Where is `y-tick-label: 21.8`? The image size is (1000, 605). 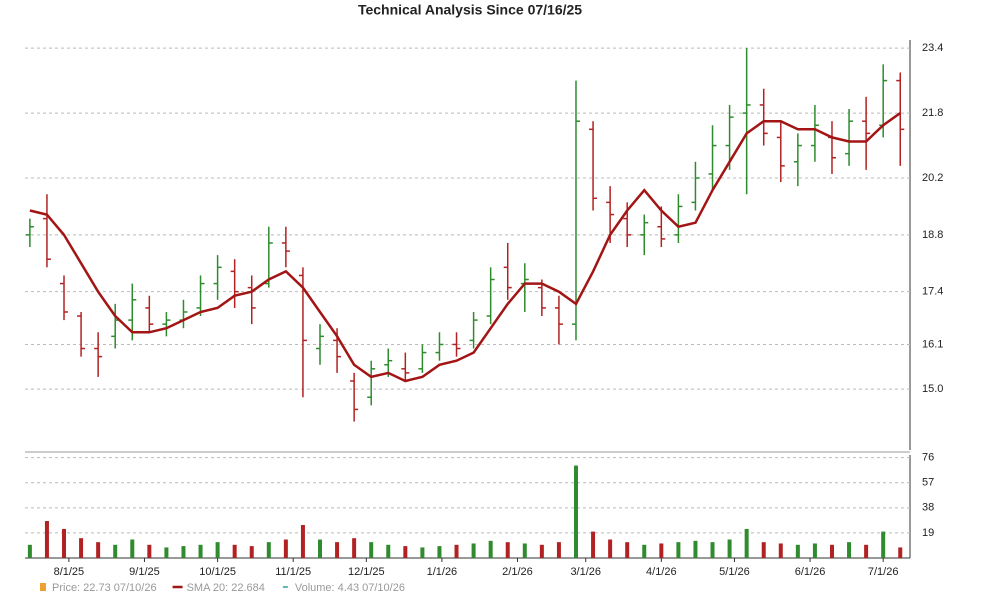
y-tick-label: 21.8 is located at coordinates (932, 113).